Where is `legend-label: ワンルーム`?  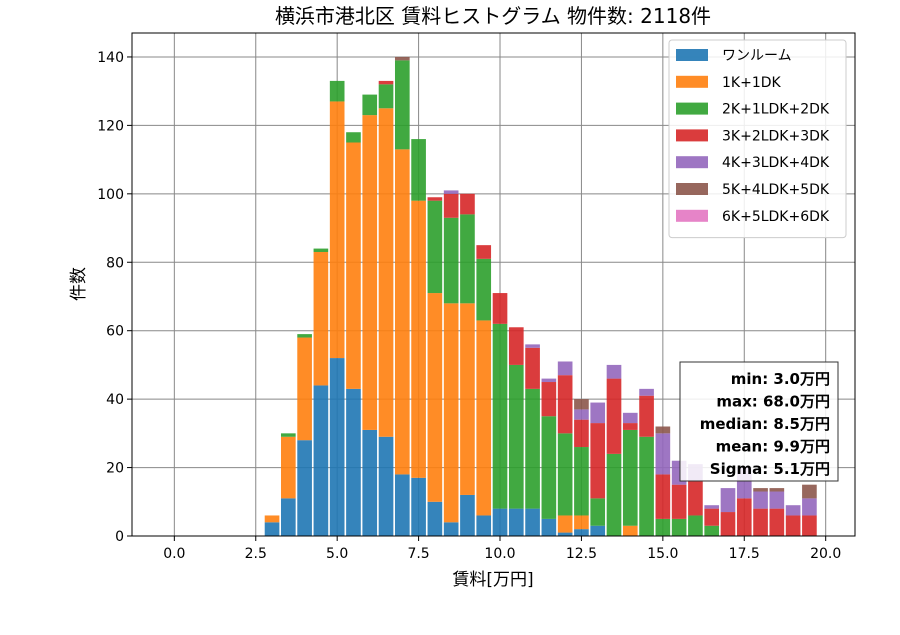
legend-label: ワンルーム is located at coordinates (757, 56).